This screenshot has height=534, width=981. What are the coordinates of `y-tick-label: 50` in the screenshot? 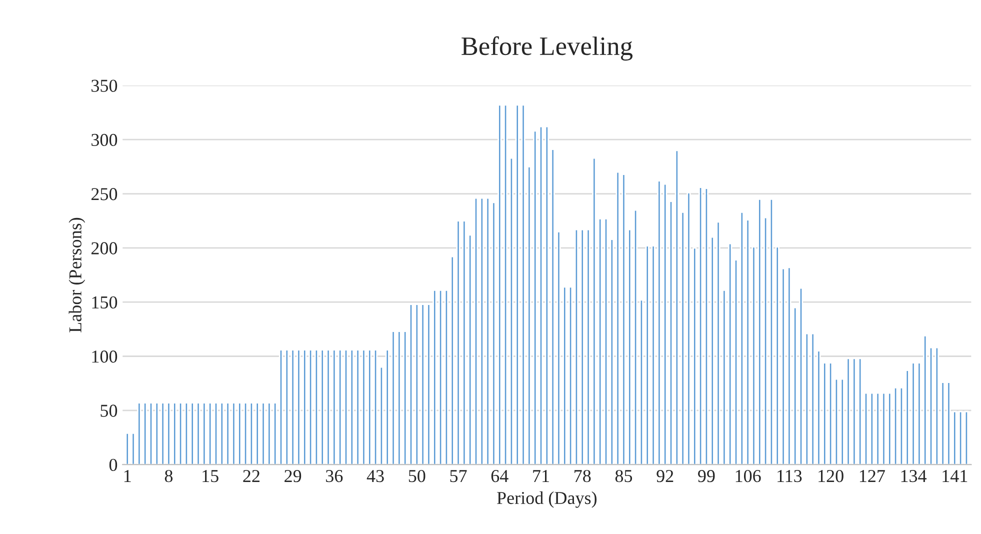 It's located at (109, 410).